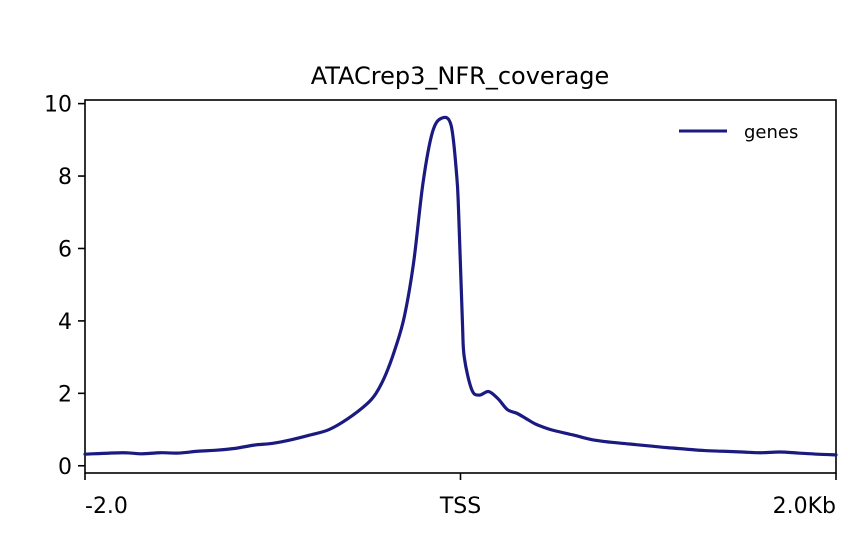  What do you see at coordinates (65, 322) in the screenshot?
I see `y-tick-label: 4` at bounding box center [65, 322].